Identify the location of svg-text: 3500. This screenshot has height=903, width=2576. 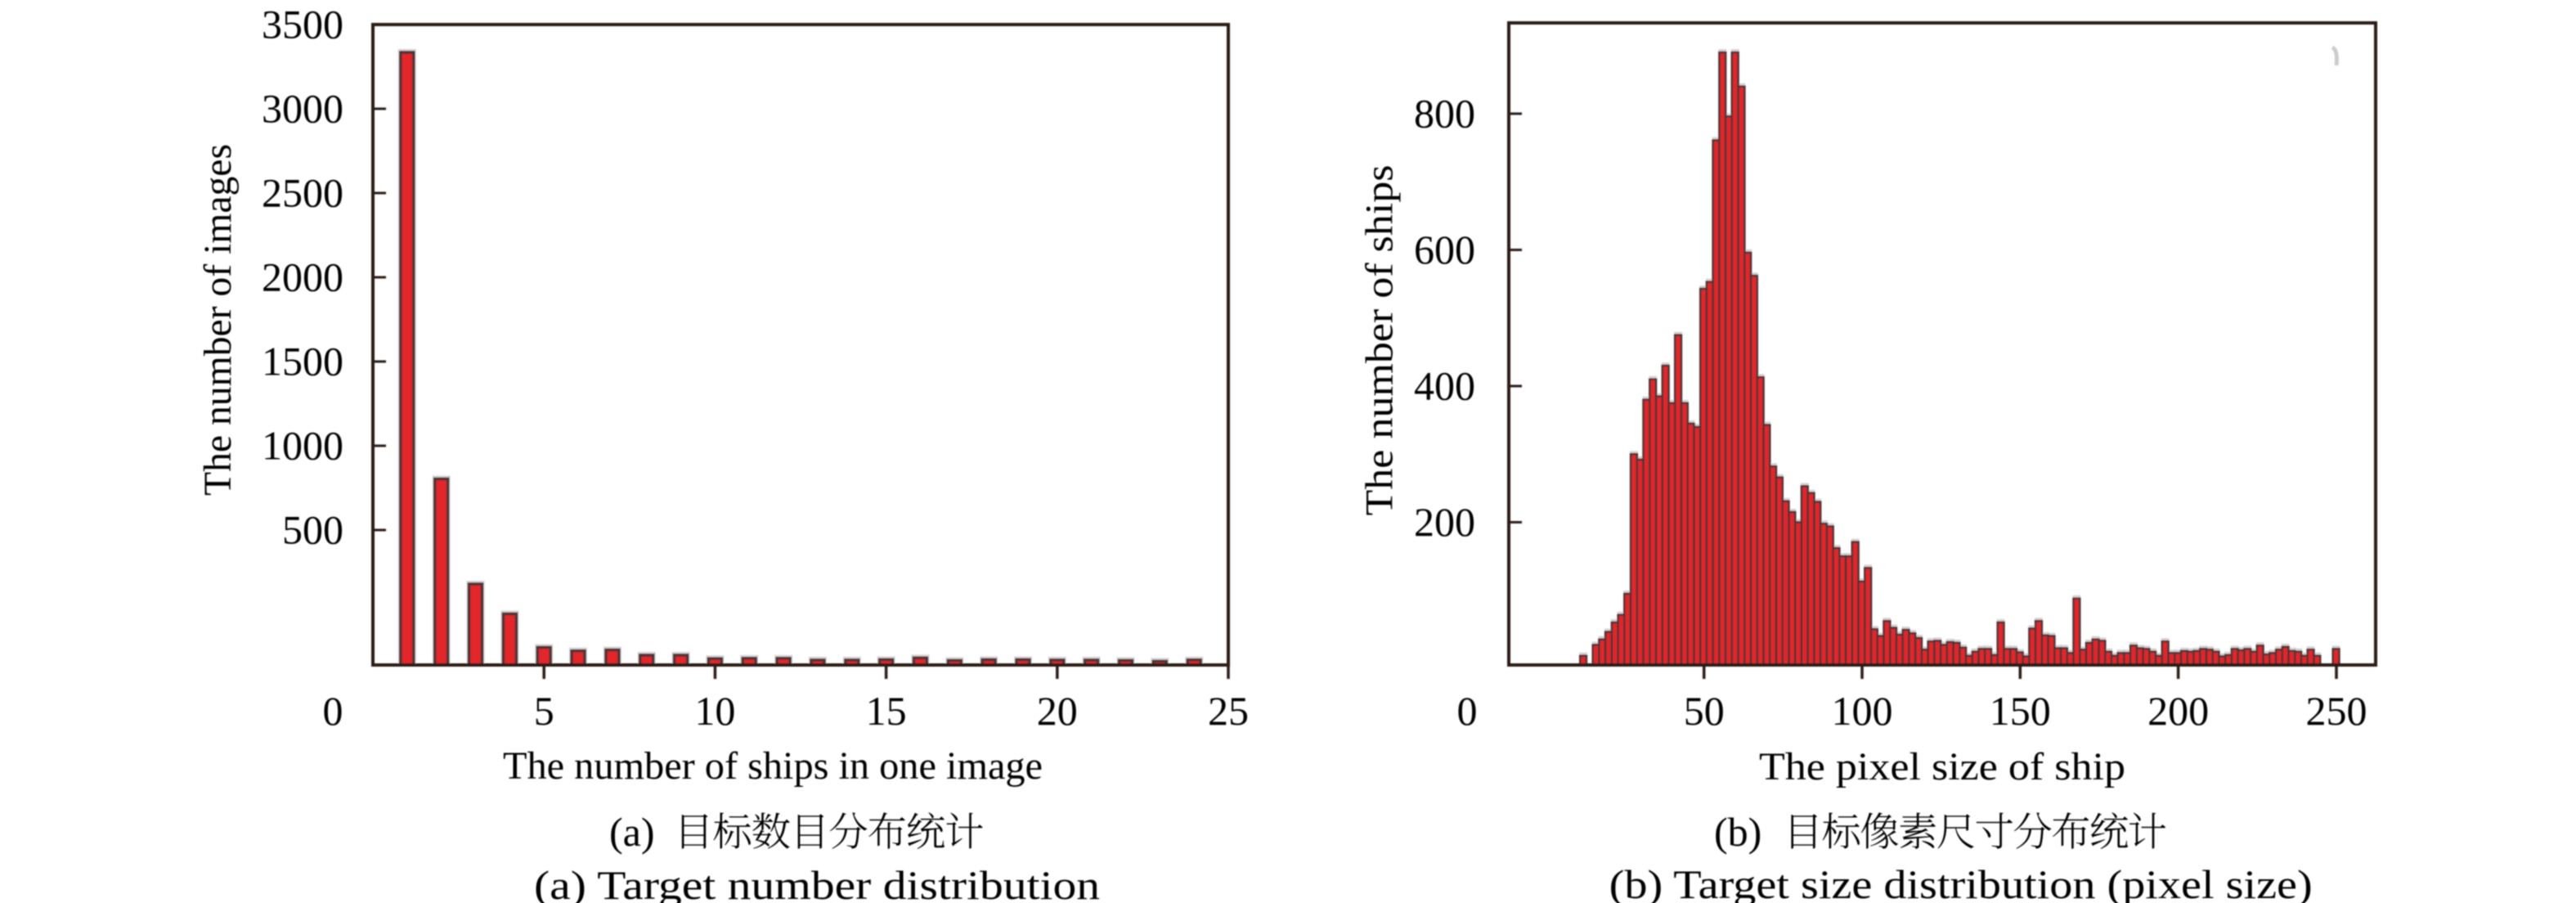
(302, 24).